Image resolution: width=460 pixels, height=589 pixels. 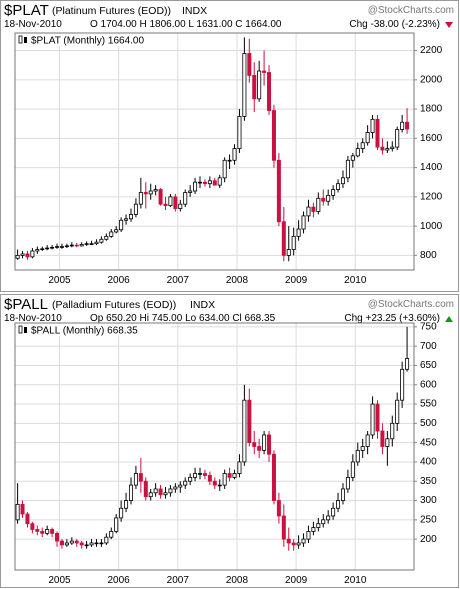 I want to click on y-tick-label: 750, so click(x=428, y=327).